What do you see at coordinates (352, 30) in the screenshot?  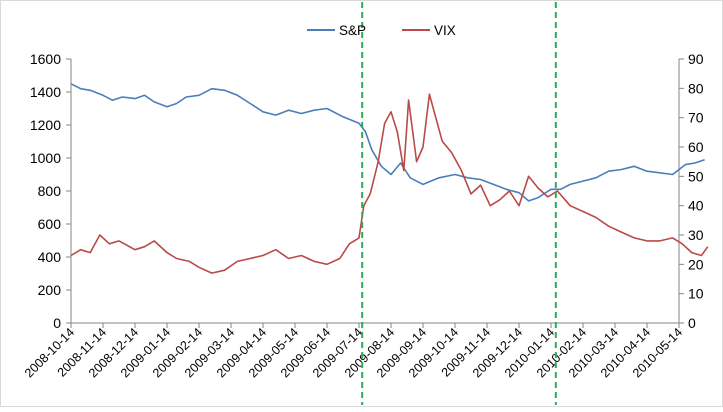 I see `legend-label: S&P` at bounding box center [352, 30].